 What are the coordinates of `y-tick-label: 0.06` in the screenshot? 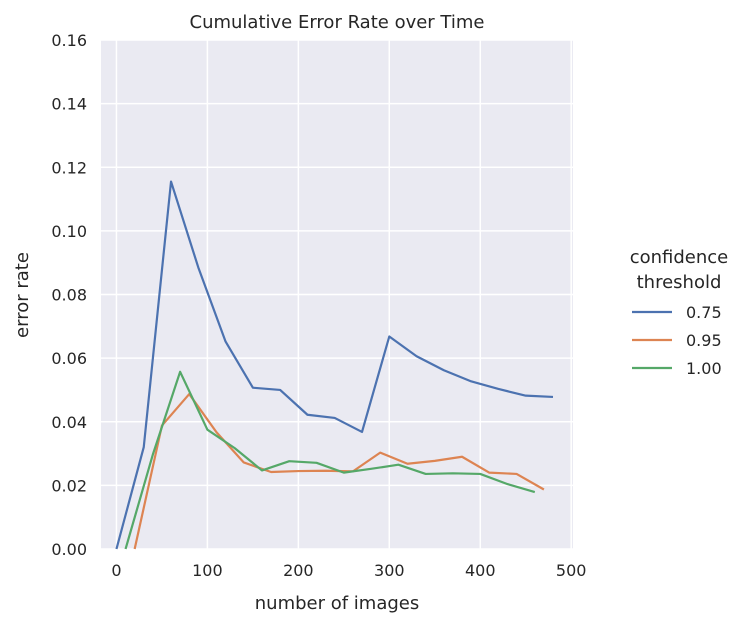 It's located at (69, 358).